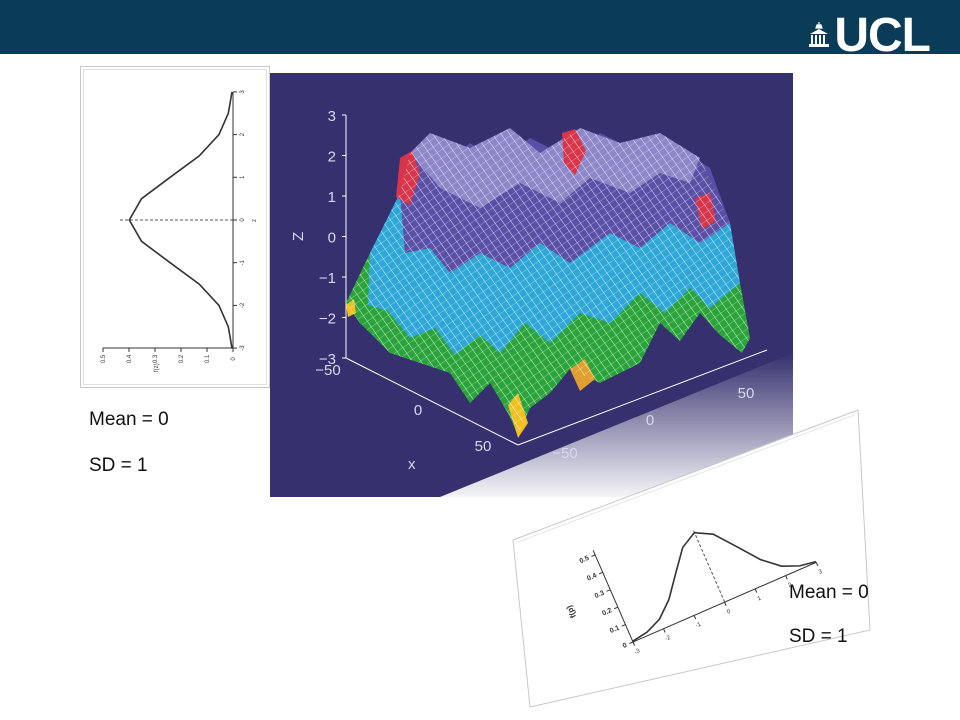 The height and width of the screenshot is (720, 960). I want to click on x-axis-label: x, so click(412, 464).